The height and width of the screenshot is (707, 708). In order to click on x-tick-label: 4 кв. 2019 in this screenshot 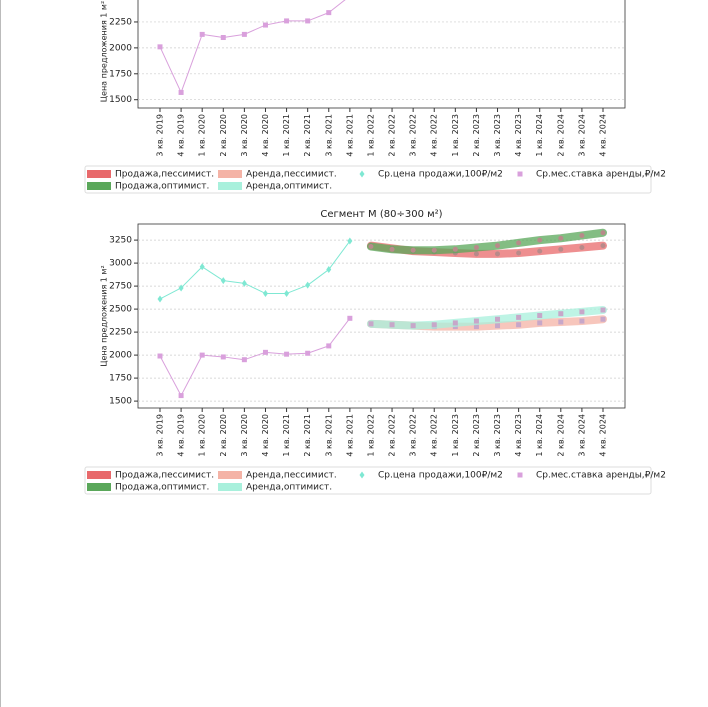, I will do `click(181, 435)`.